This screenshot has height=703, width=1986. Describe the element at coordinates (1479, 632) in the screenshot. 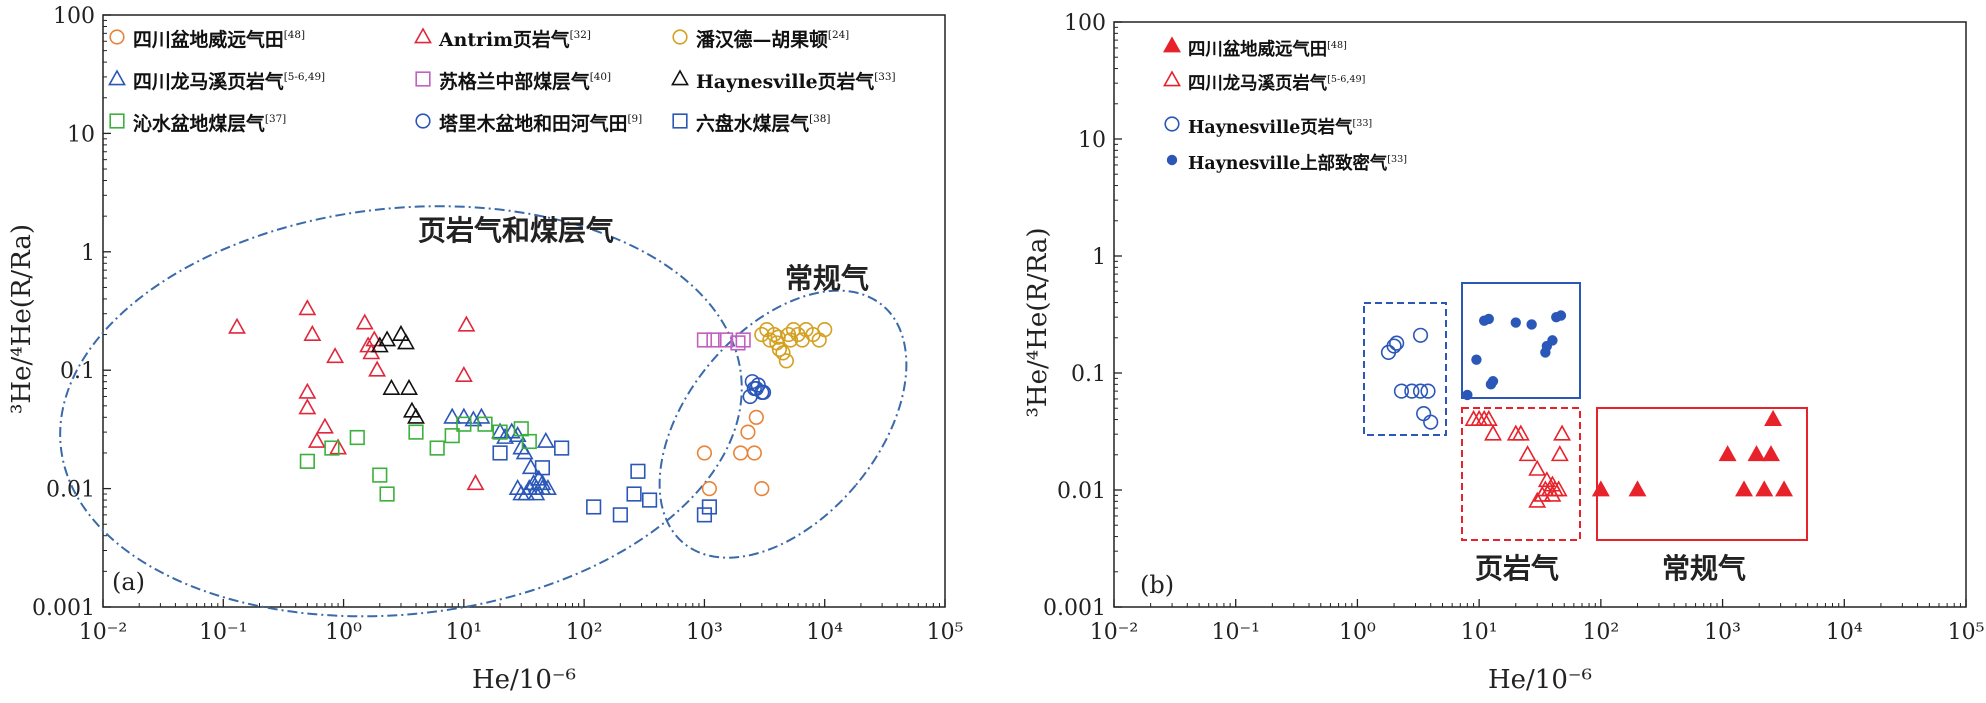

I see `x-tick-label: 10¹` at that location.